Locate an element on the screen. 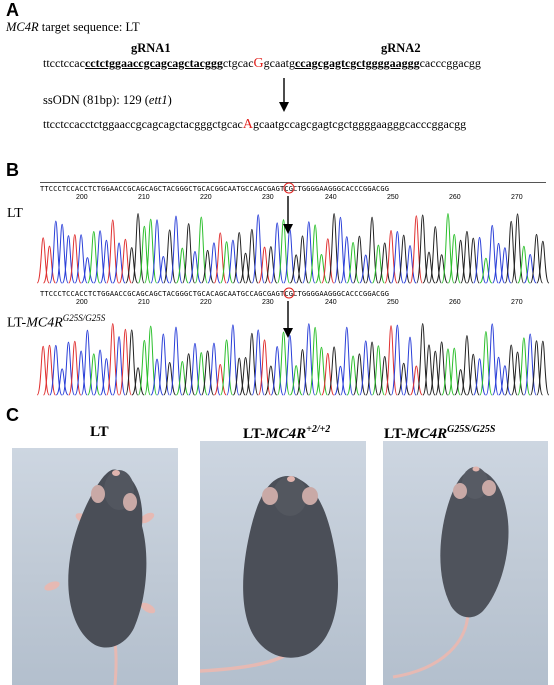 Image resolution: width=554 pixels, height=685 pixels. target-base-g: G is located at coordinates (258, 63).